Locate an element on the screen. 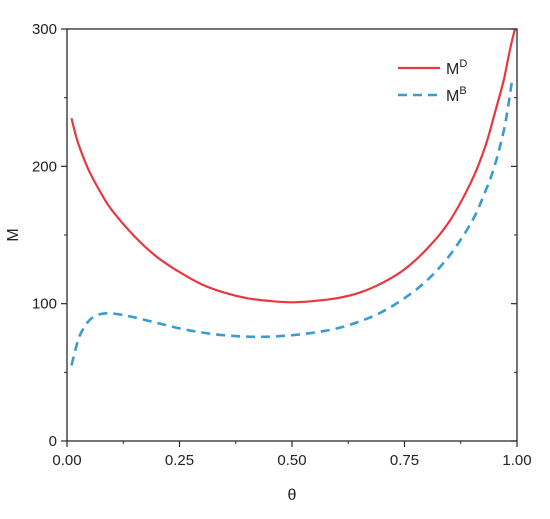 The image size is (550, 519). x-axis-title: θ is located at coordinates (292, 495).